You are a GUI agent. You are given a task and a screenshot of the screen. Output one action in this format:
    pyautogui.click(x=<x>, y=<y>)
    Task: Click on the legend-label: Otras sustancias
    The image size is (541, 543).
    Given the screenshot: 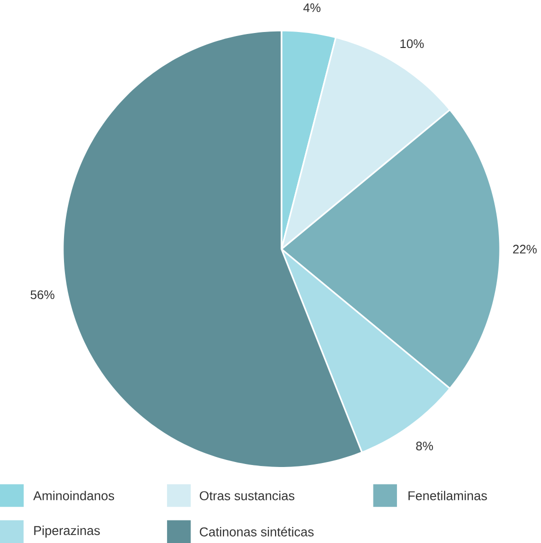 What is the action you would take?
    pyautogui.click(x=247, y=495)
    